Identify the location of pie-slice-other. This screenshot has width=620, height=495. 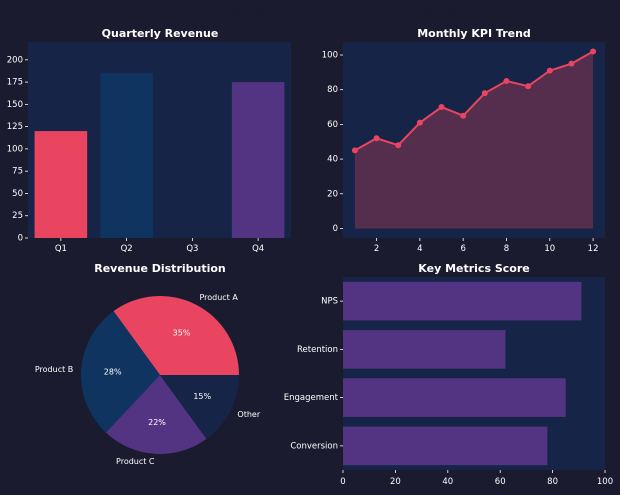
(199, 407).